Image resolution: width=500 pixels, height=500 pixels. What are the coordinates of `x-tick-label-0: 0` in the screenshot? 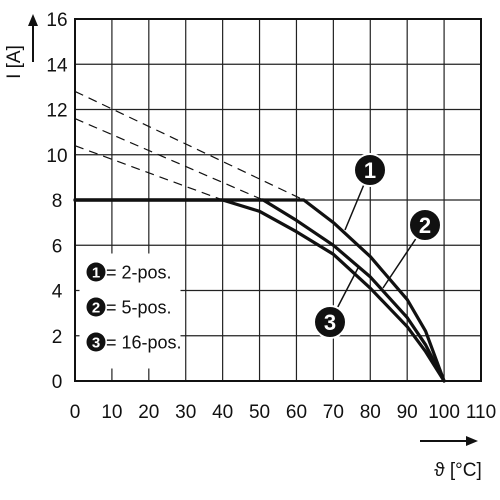 It's located at (75, 412).